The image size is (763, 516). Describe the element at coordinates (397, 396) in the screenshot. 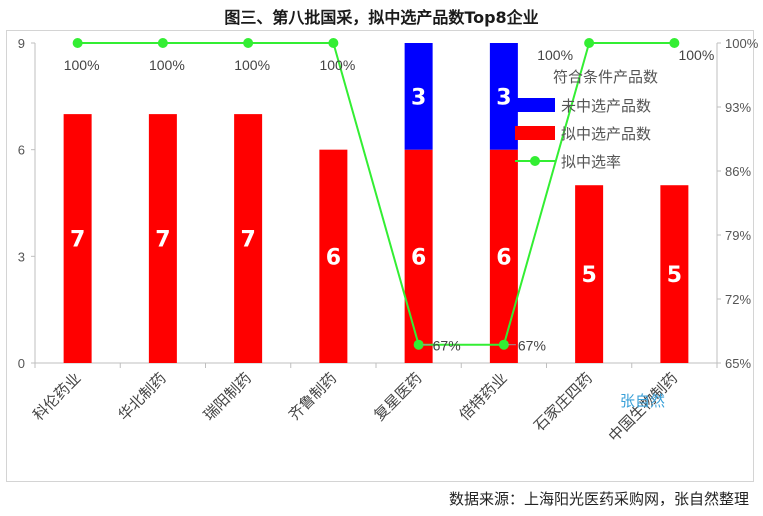

I see `x-category-label: 复星医药` at that location.